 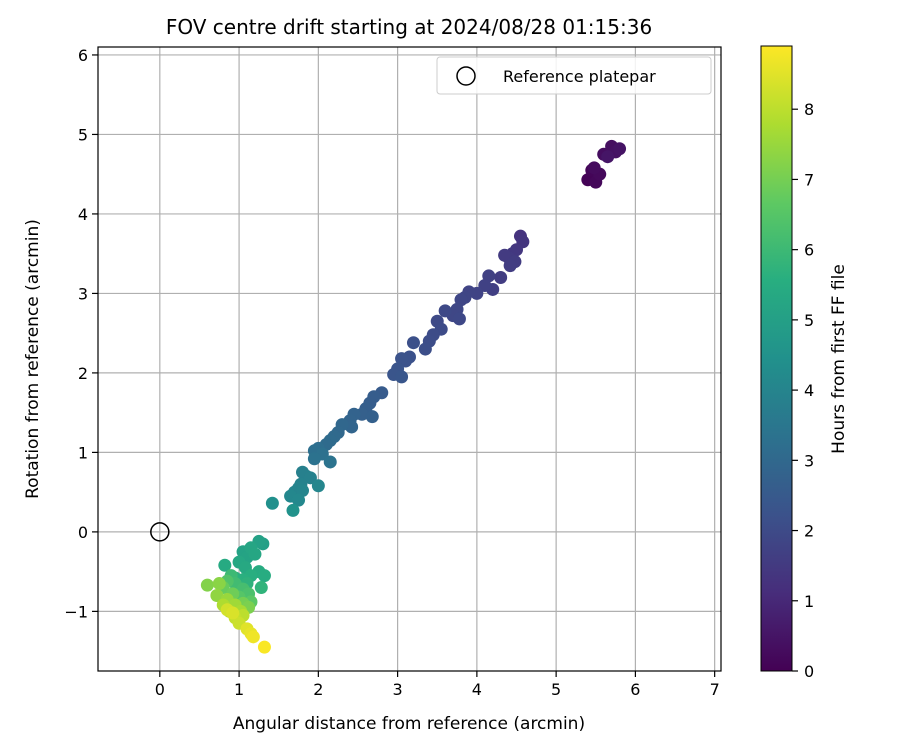 I want to click on colorbar-tick-label: 7, so click(x=809, y=179).